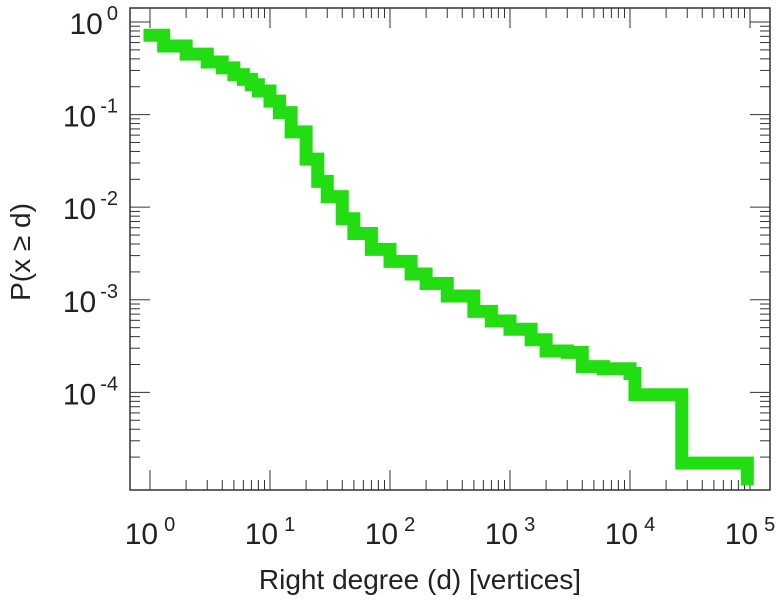 The image size is (784, 600). Describe the element at coordinates (20, 252) in the screenshot. I see `y-axis-title: P(x ≥ d)` at that location.